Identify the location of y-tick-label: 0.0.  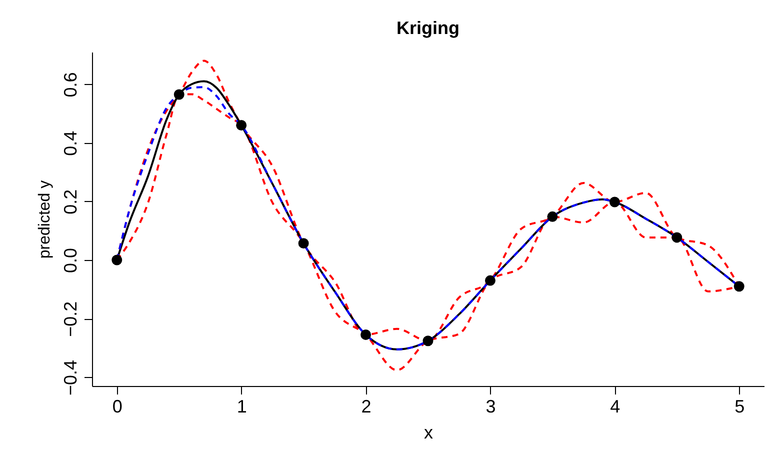
(70, 261).